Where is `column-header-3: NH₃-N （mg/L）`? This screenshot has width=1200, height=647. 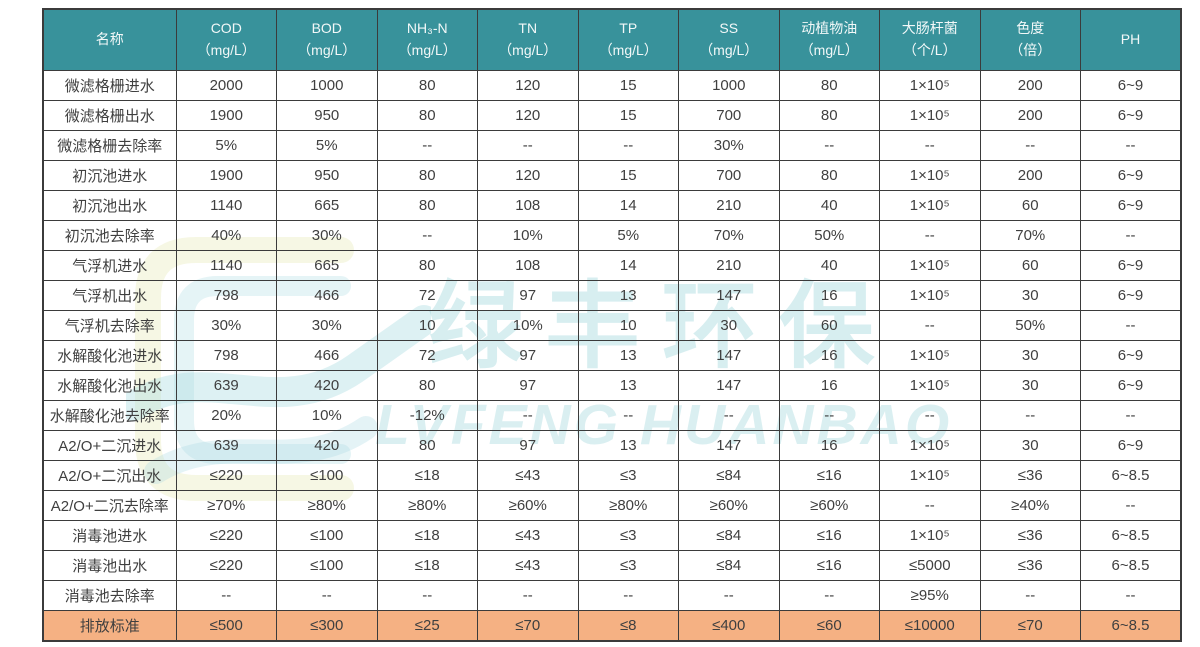 column-header-3: NH₃-N （mg/L） is located at coordinates (427, 39).